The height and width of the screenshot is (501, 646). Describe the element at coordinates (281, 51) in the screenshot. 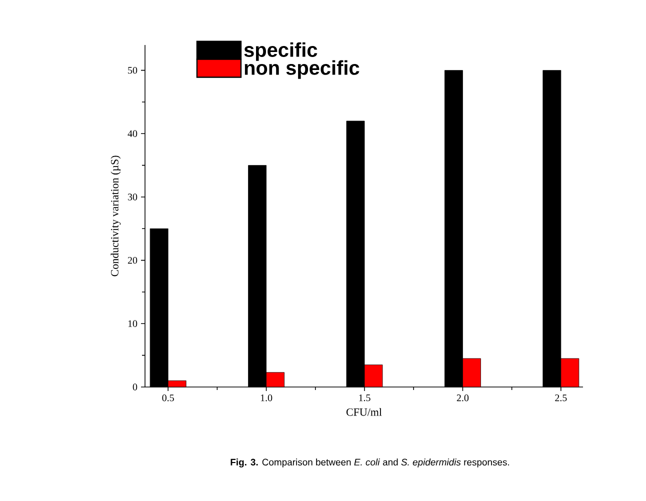

I see `legend-label: specific` at that location.